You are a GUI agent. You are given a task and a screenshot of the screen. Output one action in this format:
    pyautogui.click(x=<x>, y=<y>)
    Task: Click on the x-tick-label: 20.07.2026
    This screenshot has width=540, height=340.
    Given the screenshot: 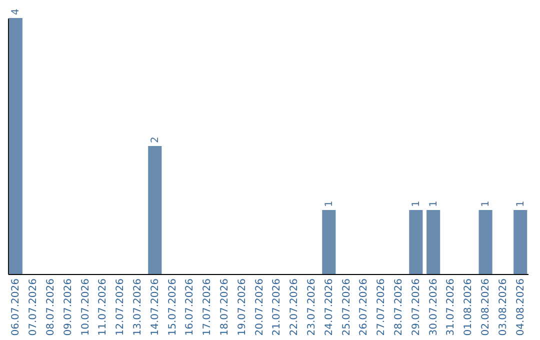 What is the action you would take?
    pyautogui.click(x=260, y=307)
    